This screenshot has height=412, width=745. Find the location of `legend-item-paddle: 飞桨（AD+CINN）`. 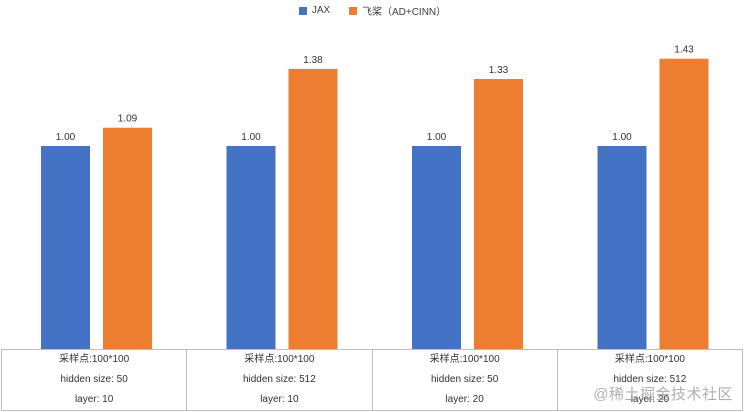

legend-item-paddle: 飞桨（AD+CINN） is located at coordinates (397, 10).